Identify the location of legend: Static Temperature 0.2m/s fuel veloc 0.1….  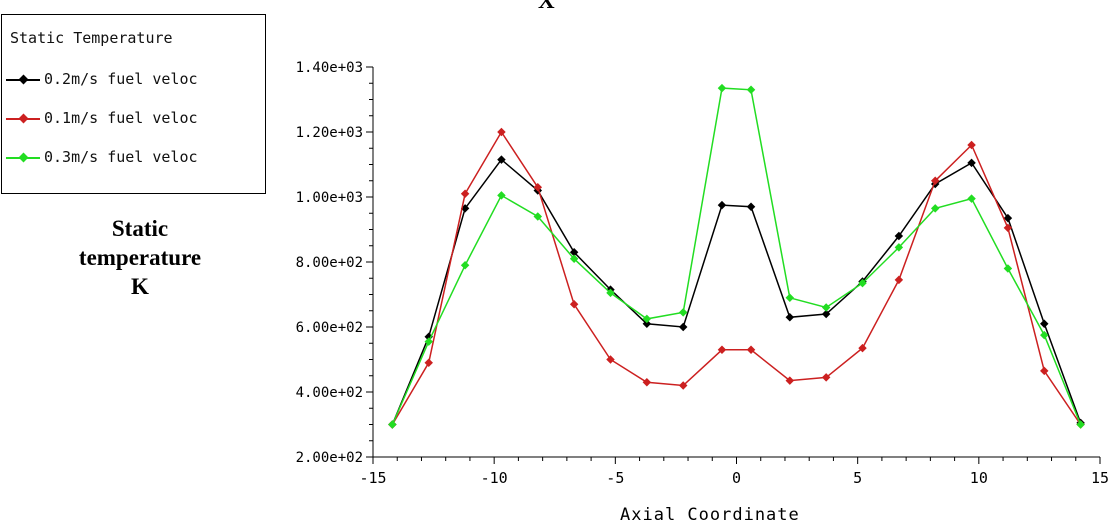
(133, 104).